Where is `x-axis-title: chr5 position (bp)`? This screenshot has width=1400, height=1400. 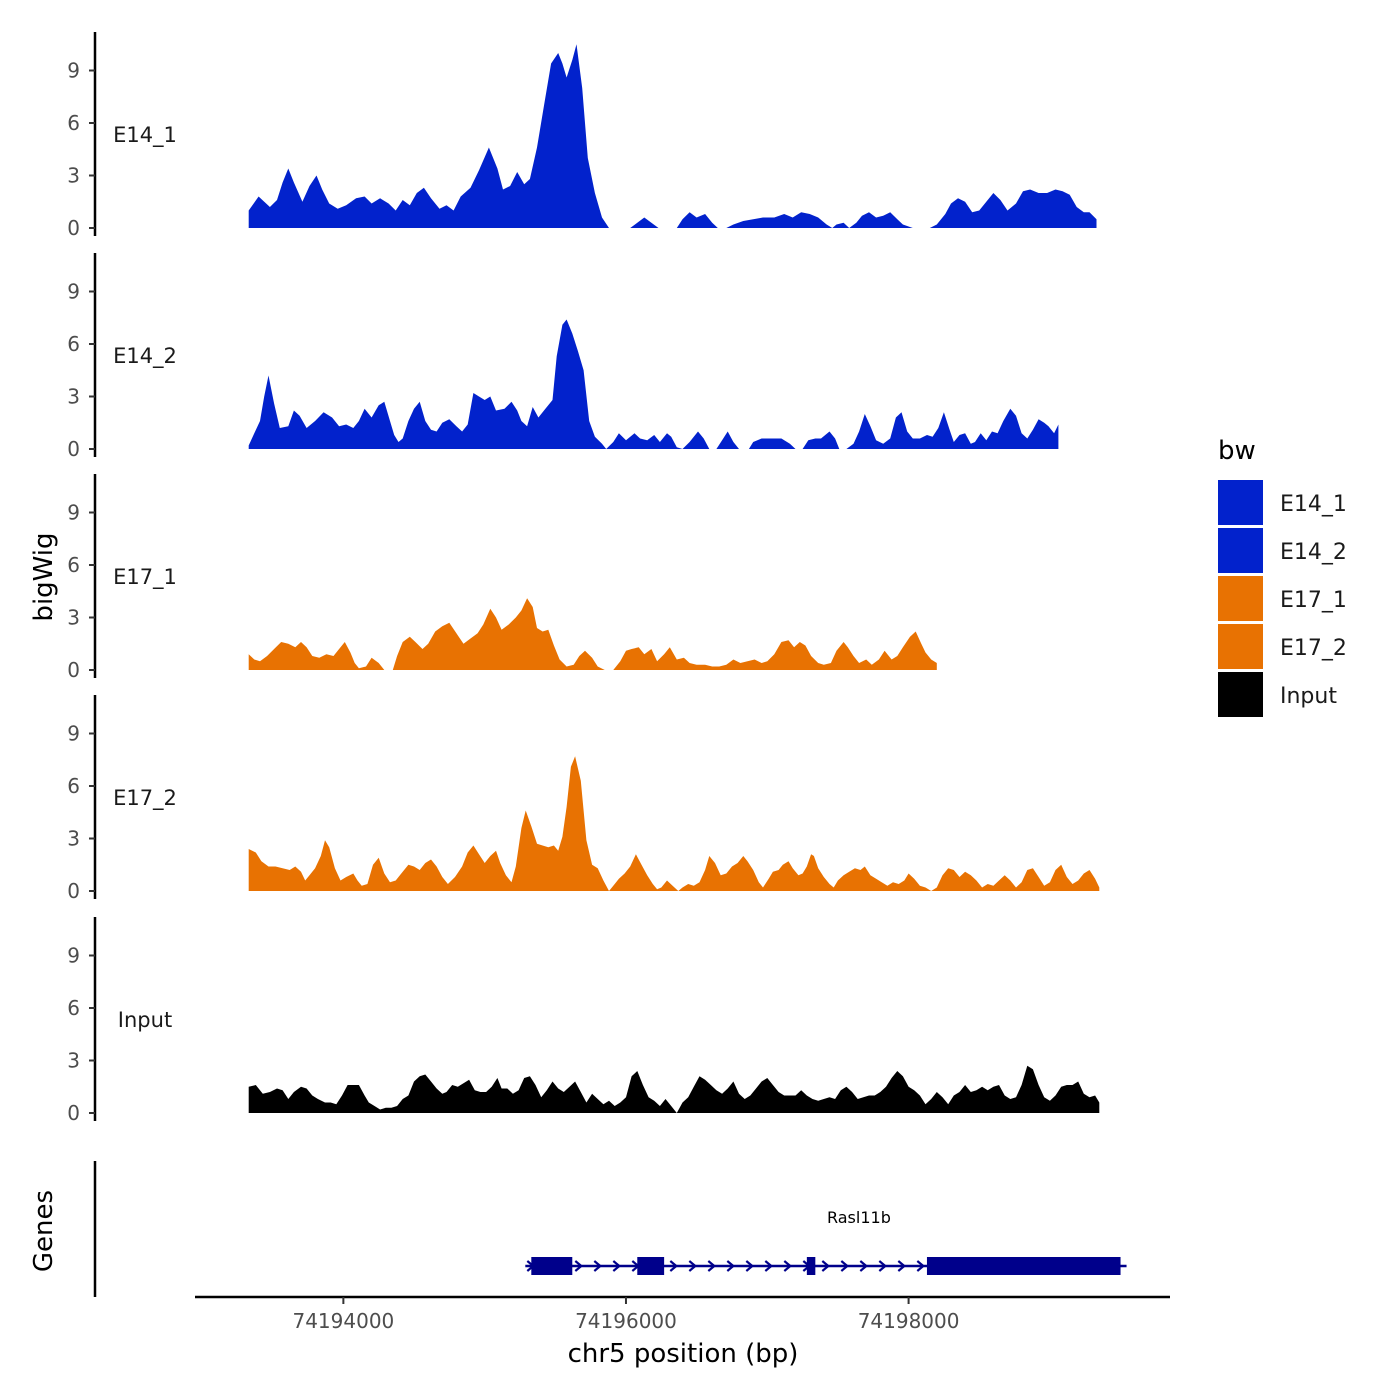 x-axis-title: chr5 position (bp) is located at coordinates (683, 1354).